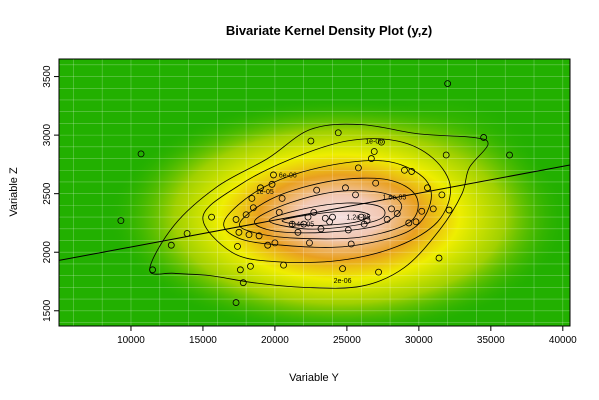 The height and width of the screenshot is (400, 599). Describe the element at coordinates (395, 198) in the screenshot. I see `contour-label: 1.6e-05` at that location.